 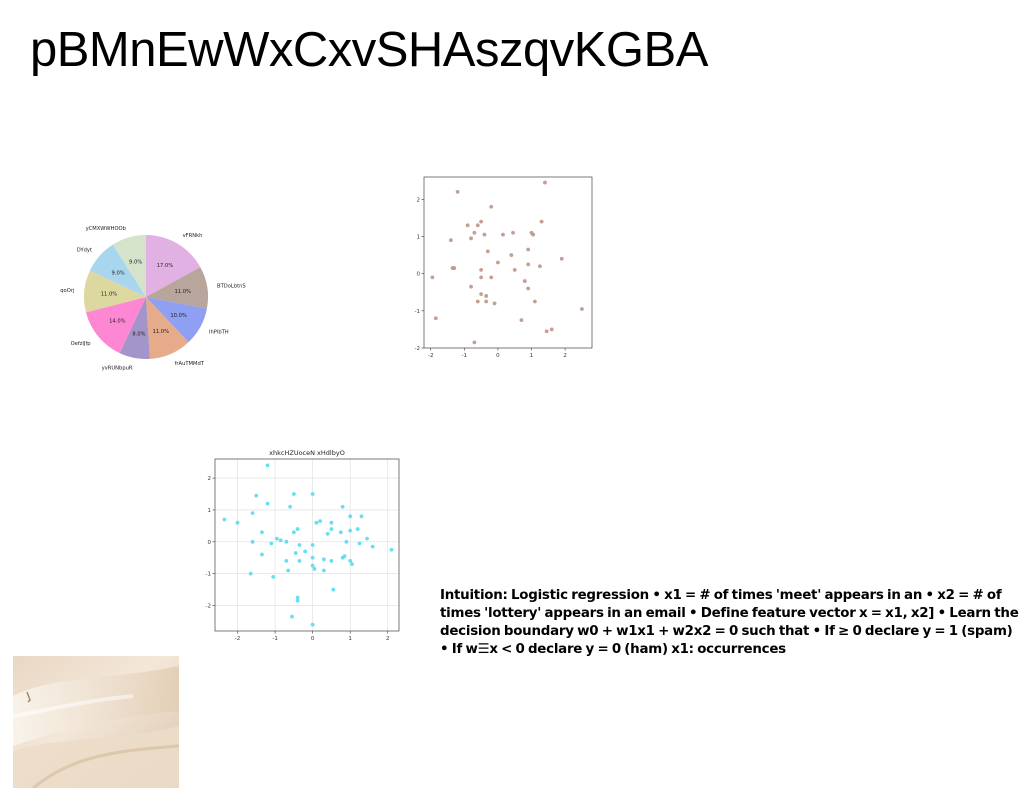 What do you see at coordinates (505, 264) in the screenshot?
I see `scatter-plot-1: -2 -1 0 1 2 -2 -1 0 1 2` at bounding box center [505, 264].